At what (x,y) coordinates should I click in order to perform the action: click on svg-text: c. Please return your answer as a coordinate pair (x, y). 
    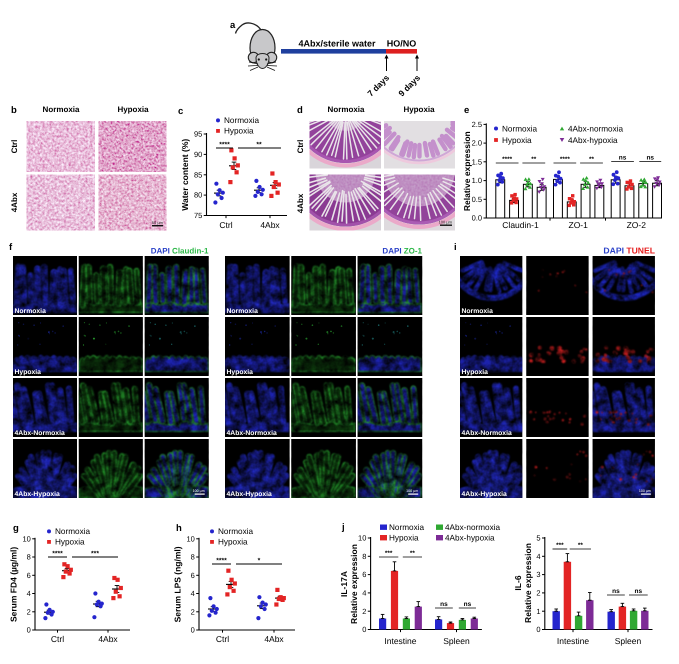
    Looking at the image, I should click on (180, 111).